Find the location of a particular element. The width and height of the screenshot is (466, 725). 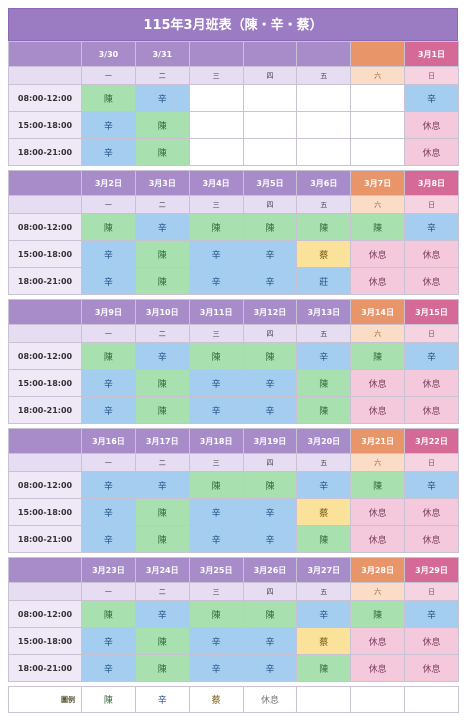

legend-empty-cell is located at coordinates (431, 699).